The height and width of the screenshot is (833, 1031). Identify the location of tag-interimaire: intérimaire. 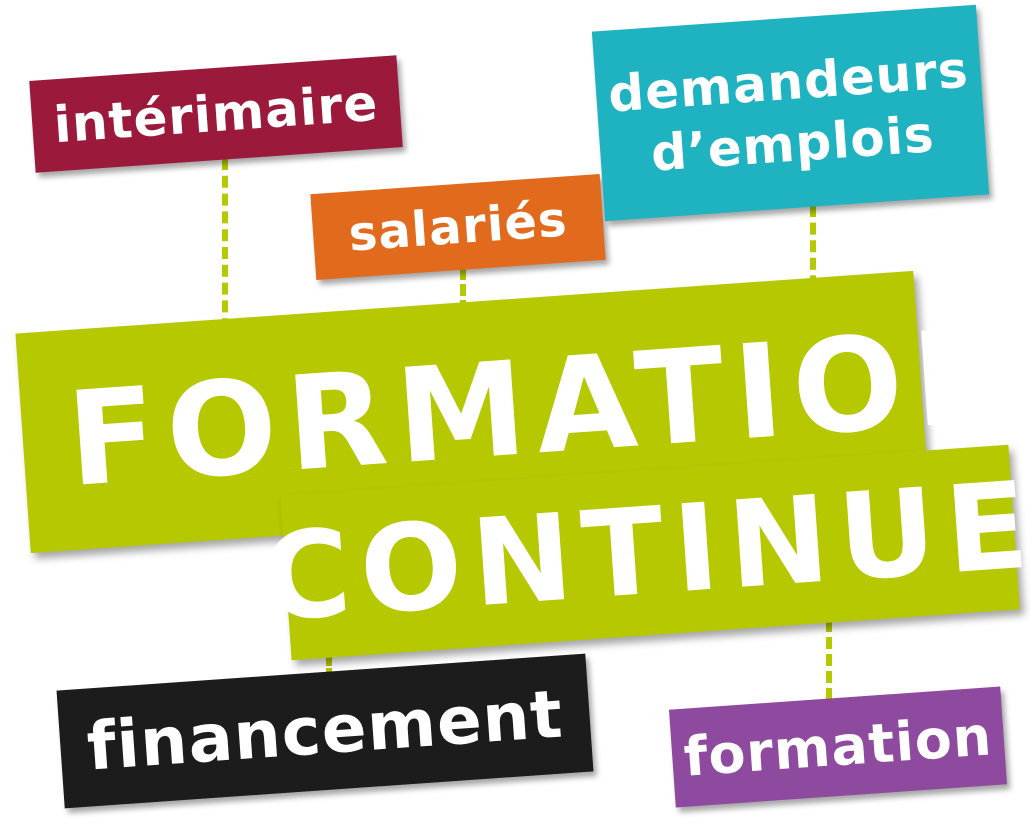
(216, 114).